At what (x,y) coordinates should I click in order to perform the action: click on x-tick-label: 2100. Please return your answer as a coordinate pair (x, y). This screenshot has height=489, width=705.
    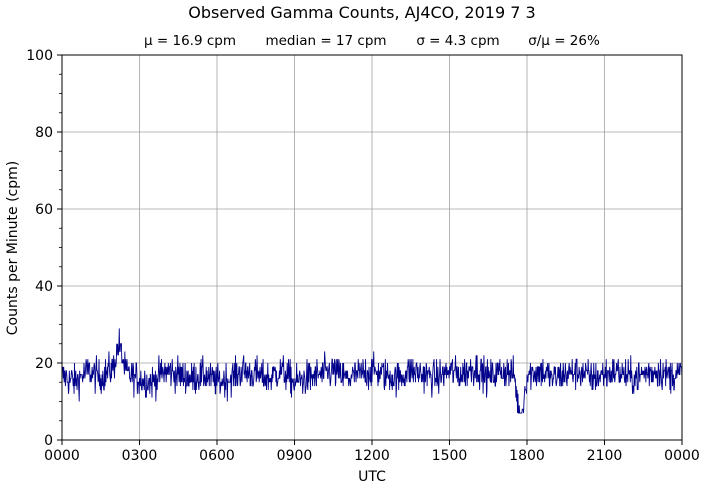
    Looking at the image, I should click on (605, 456).